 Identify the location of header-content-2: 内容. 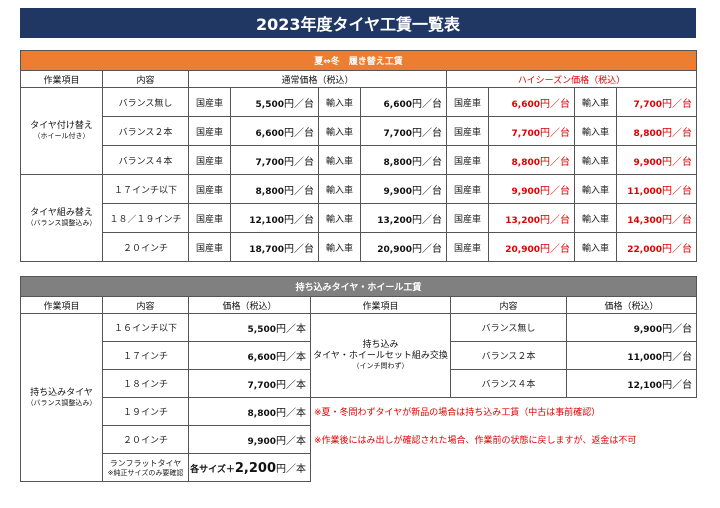
(508, 305).